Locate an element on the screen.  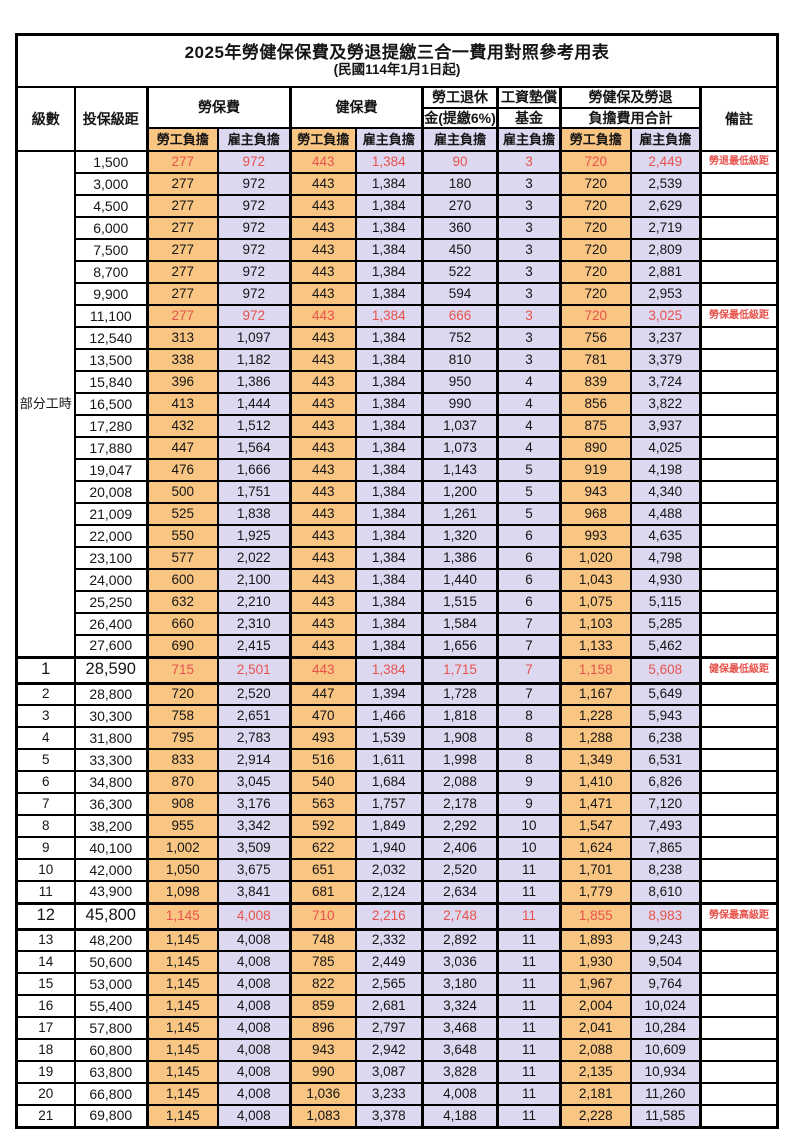
wage-fund-employer-cell: 4 is located at coordinates (529, 404).